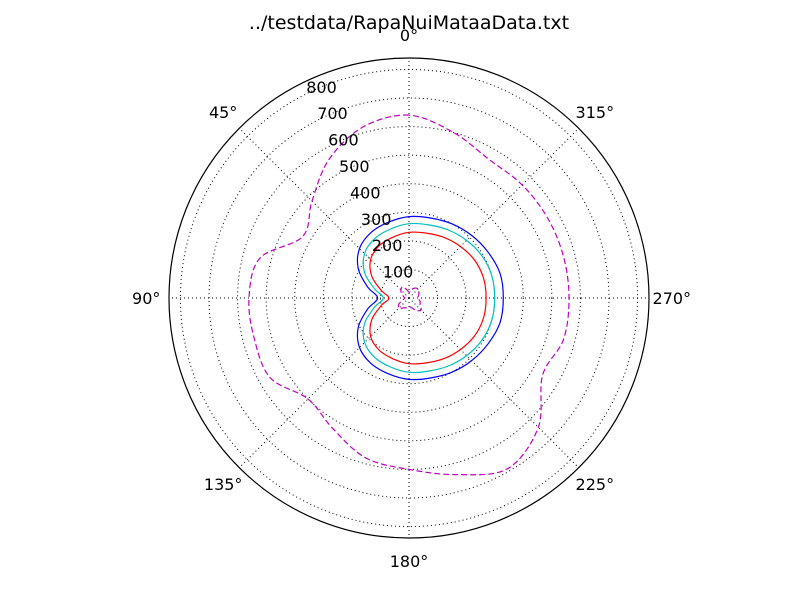  Describe the element at coordinates (595, 484) in the screenshot. I see `theta-tick-label-5: 225°` at that location.